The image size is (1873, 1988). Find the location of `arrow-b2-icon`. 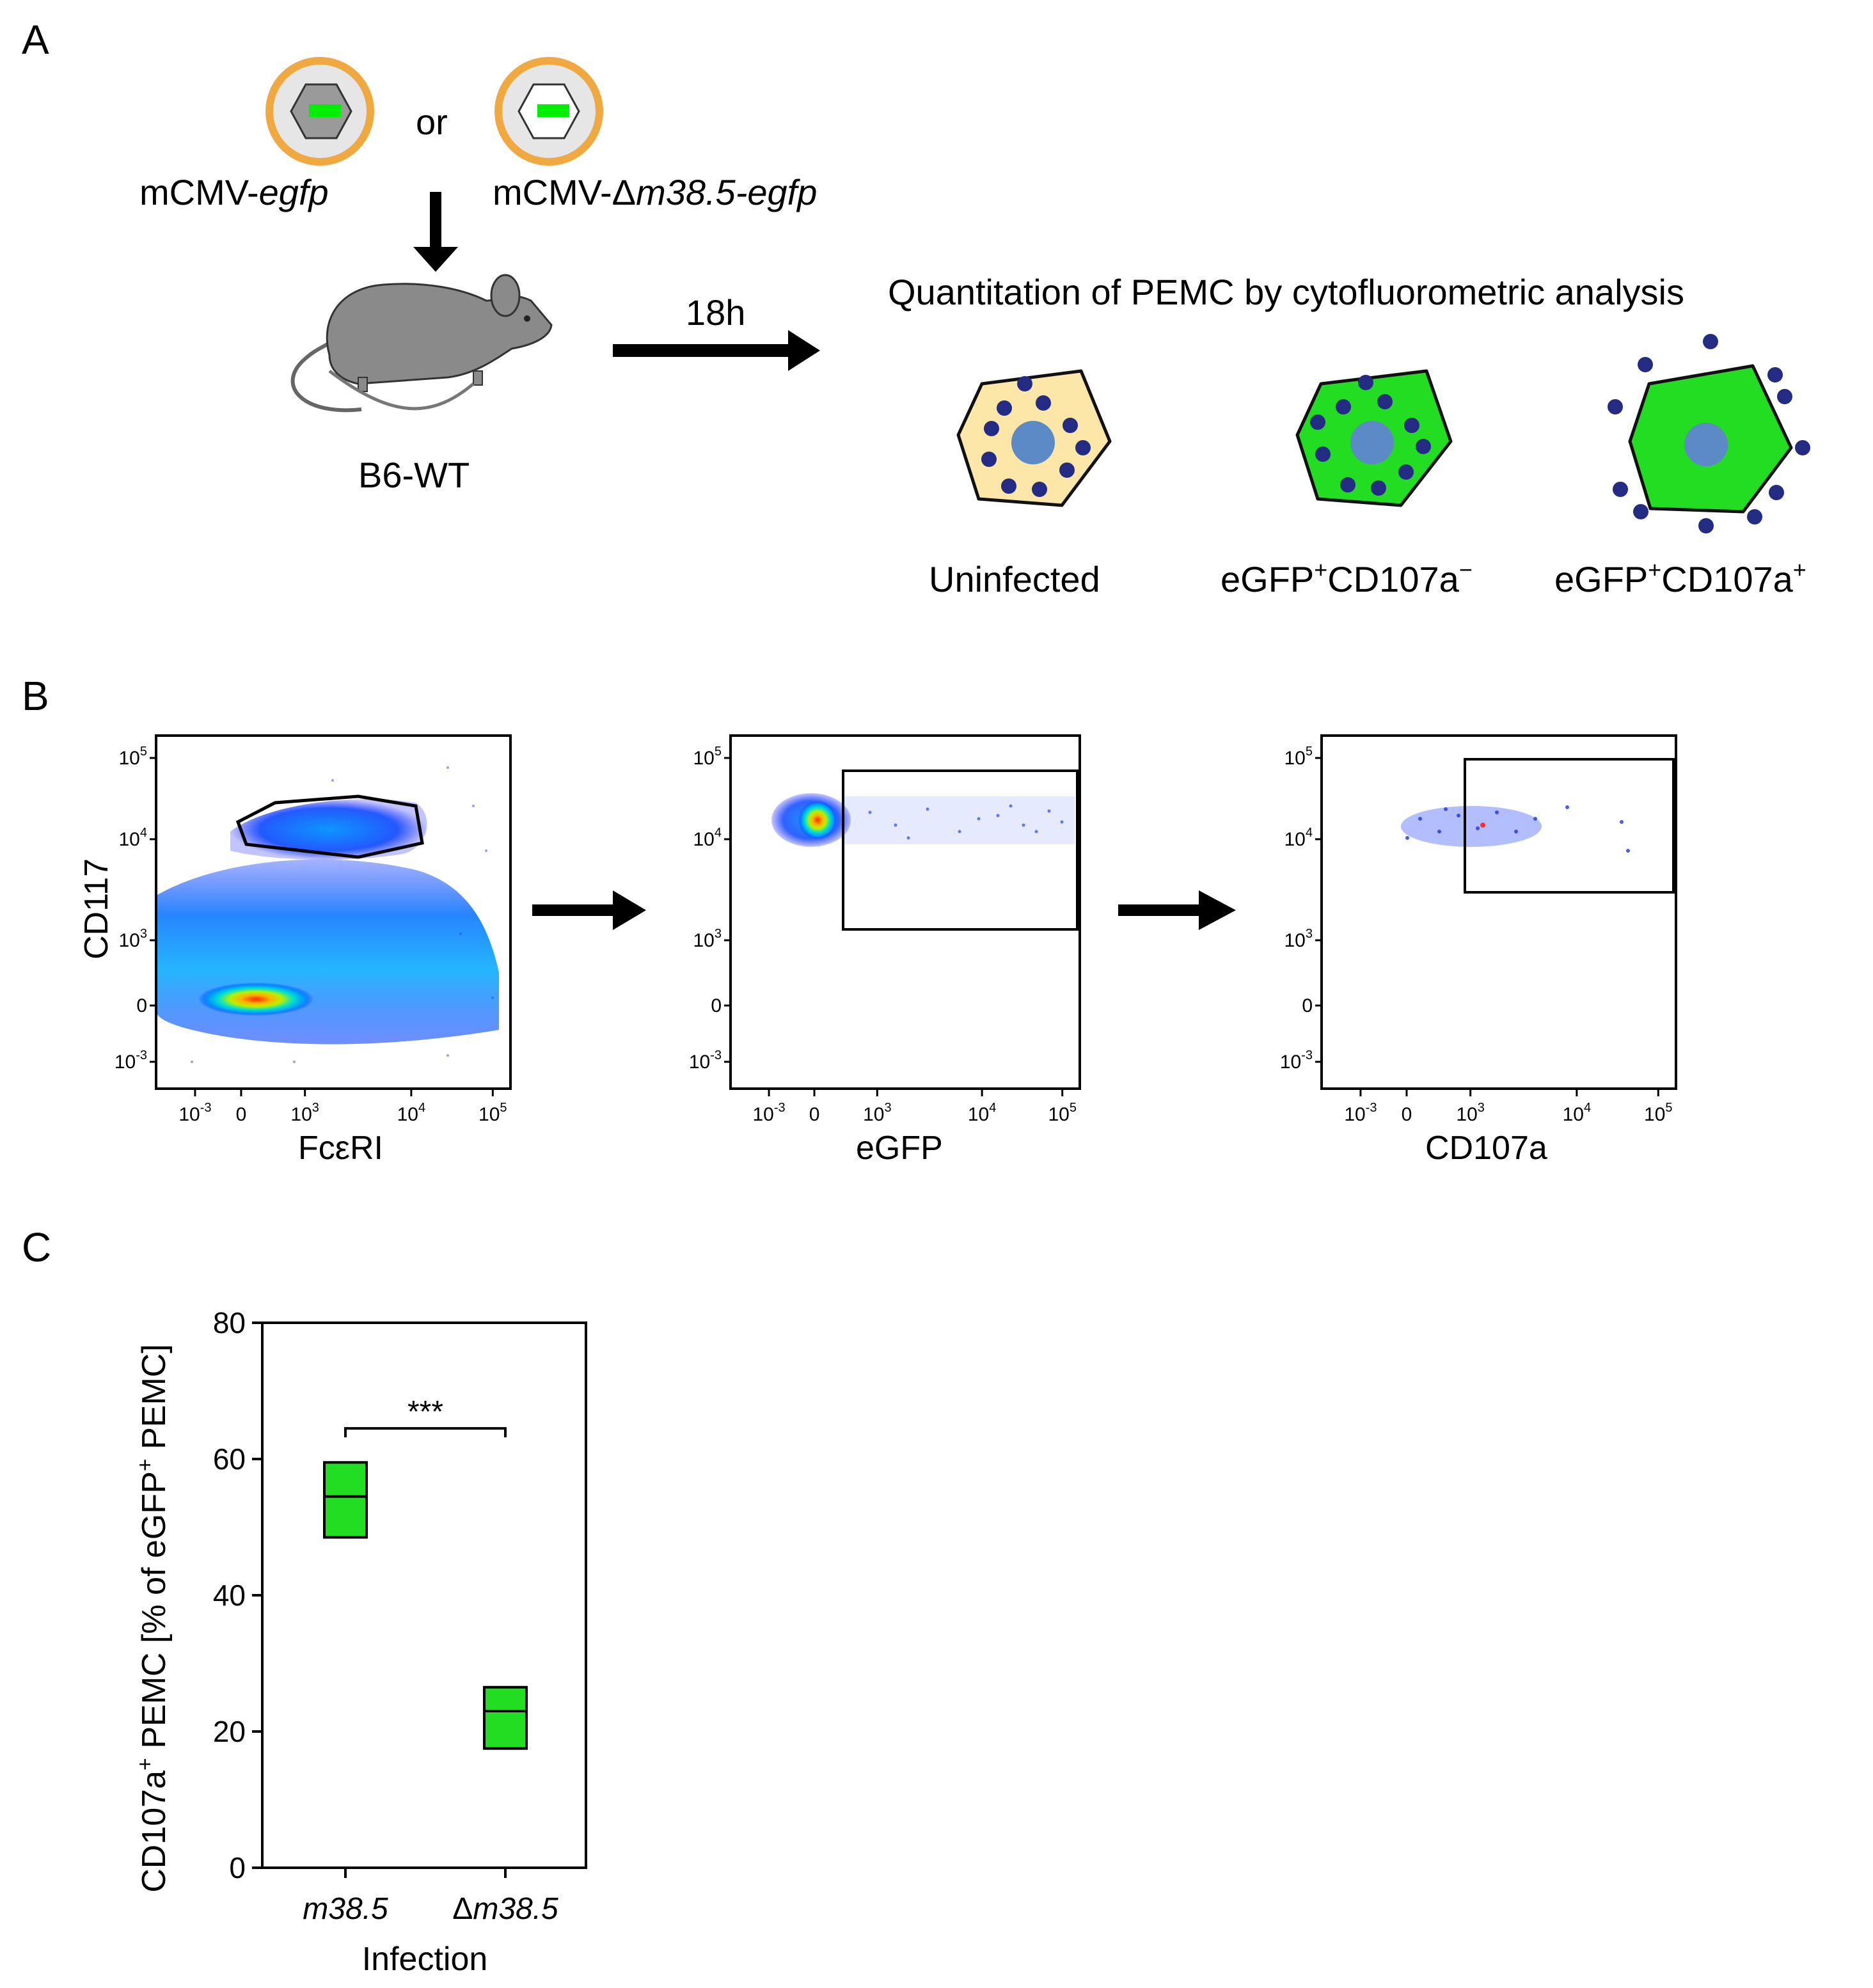

arrow-b2-icon is located at coordinates (1177, 910).